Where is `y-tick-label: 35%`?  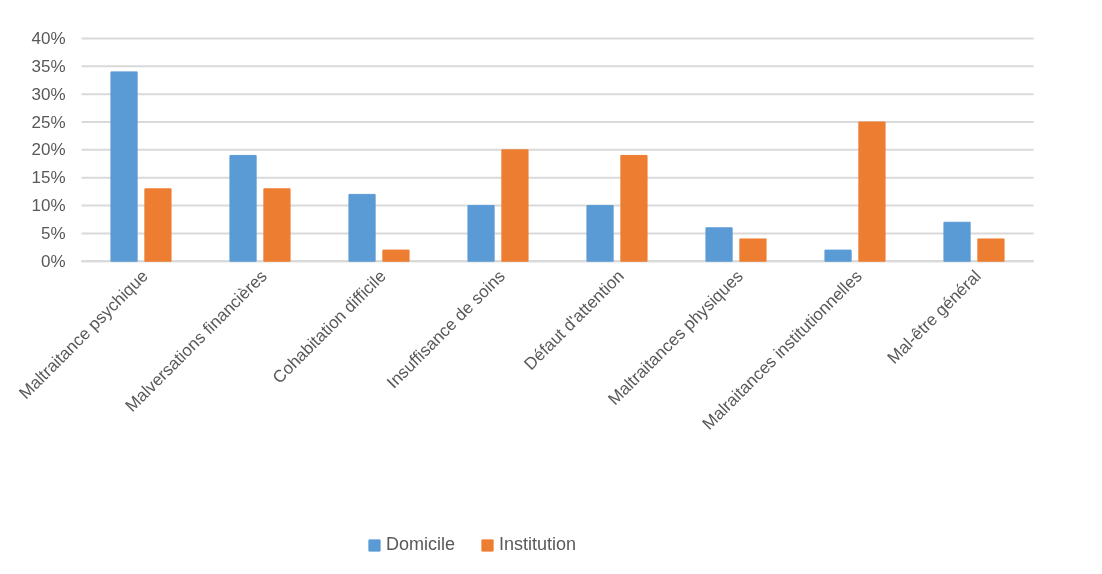
y-tick-label: 35% is located at coordinates (48, 66).